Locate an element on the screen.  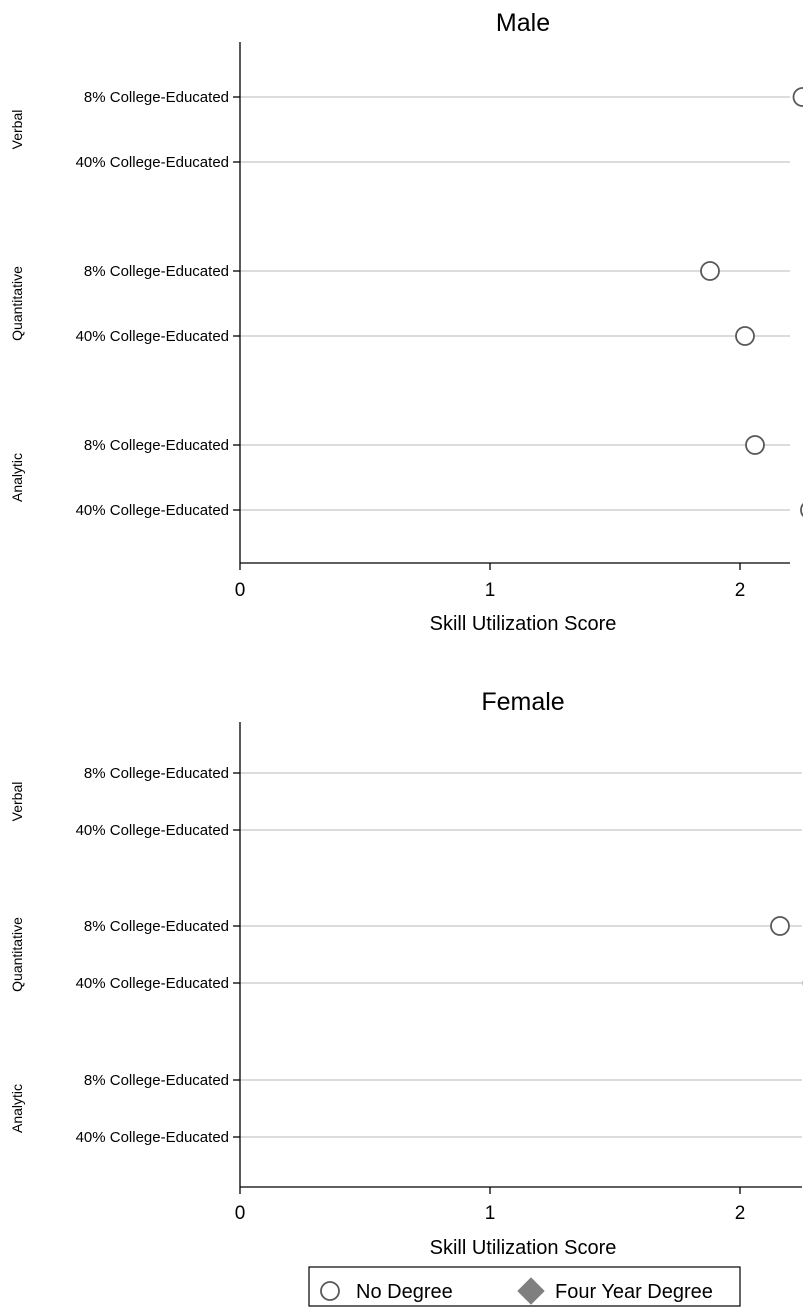
legend-label-four-year-degree: Four Year Degree is located at coordinates (634, 1292).